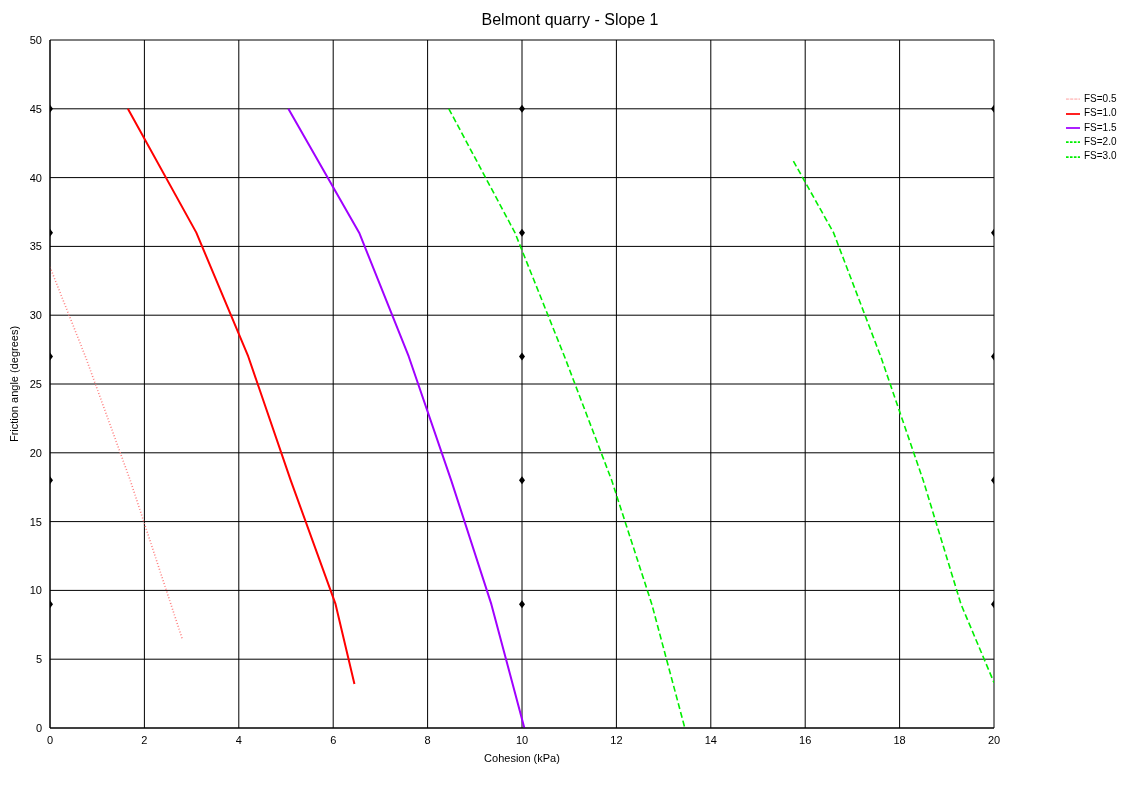  I want to click on legend-label: FS=1.5, so click(1100, 127).